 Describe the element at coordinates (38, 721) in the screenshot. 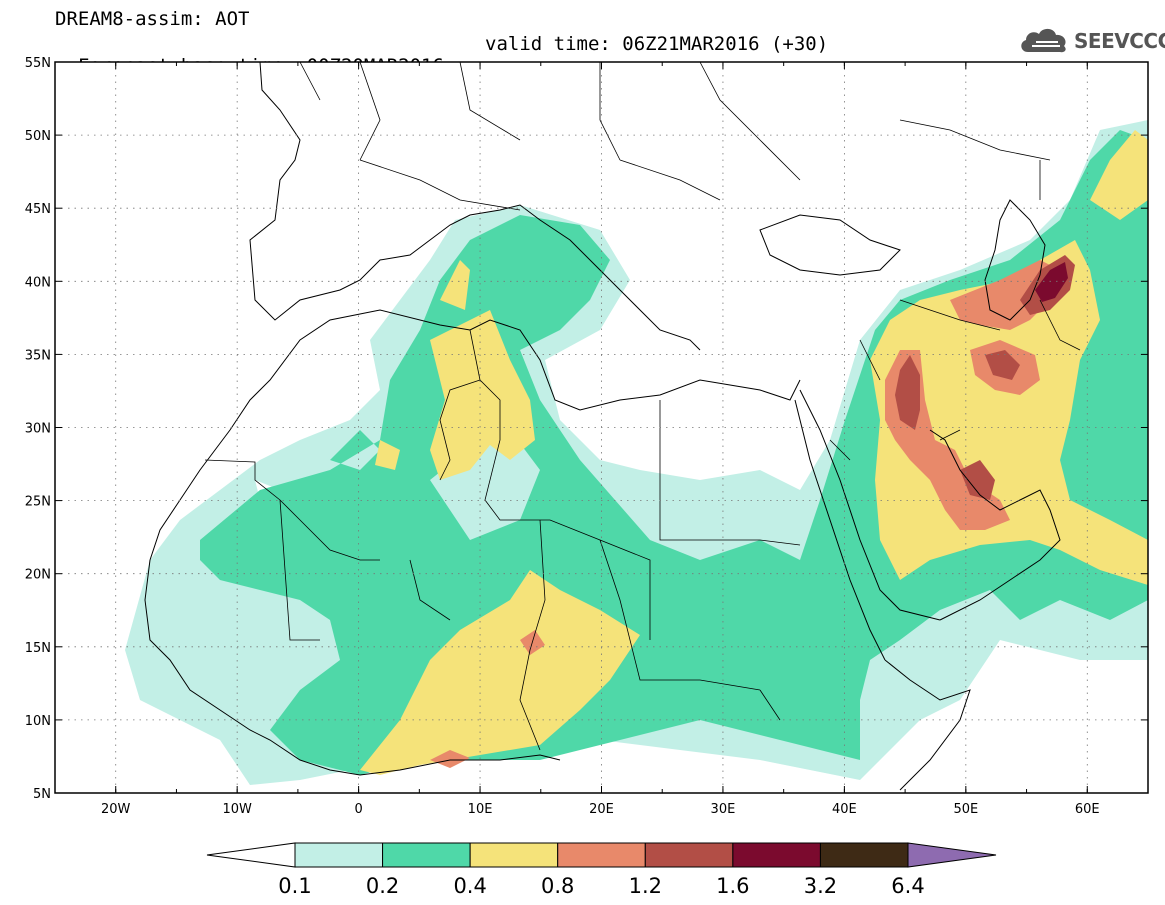

I see `lat-tick-label: 10N` at that location.